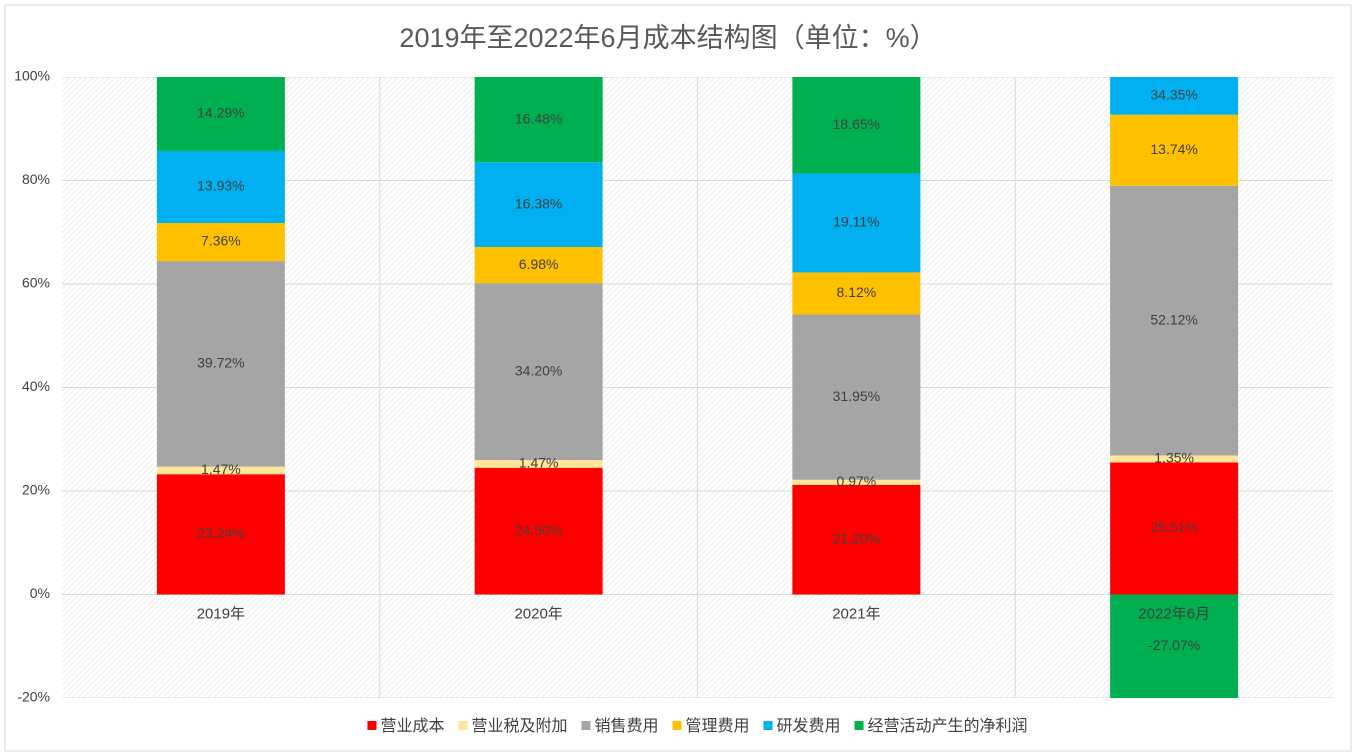 Image resolution: width=1356 pixels, height=756 pixels. I want to click on legend-label: 经营活动产生的净利润, so click(948, 726).